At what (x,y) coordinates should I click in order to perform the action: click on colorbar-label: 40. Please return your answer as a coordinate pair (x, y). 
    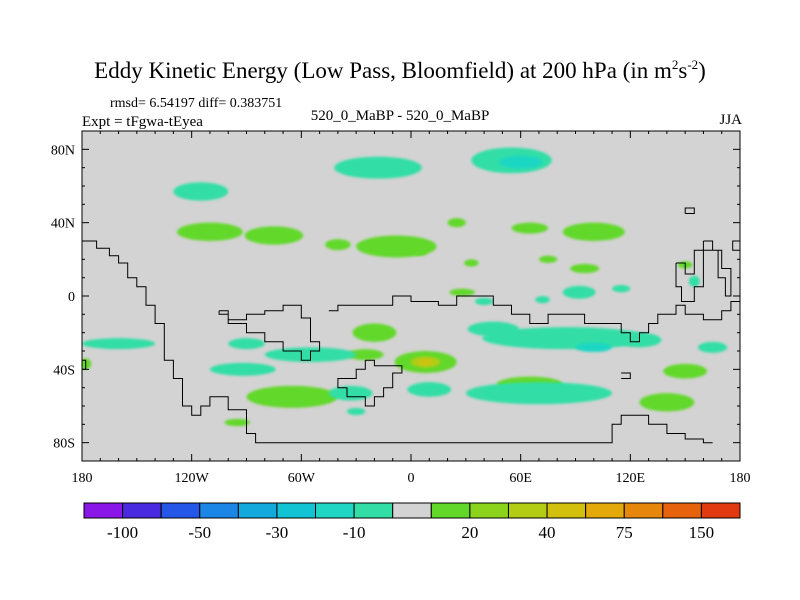
    Looking at the image, I should click on (547, 532).